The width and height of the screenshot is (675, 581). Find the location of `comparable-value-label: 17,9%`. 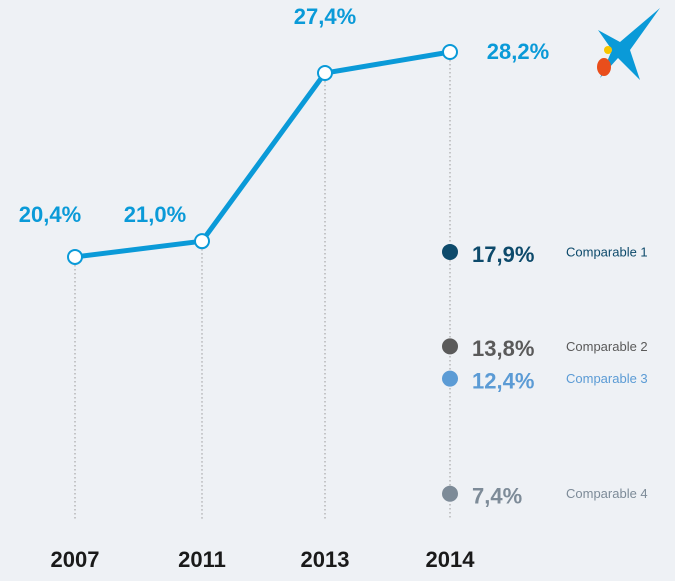

comparable-value-label: 17,9% is located at coordinates (503, 254).